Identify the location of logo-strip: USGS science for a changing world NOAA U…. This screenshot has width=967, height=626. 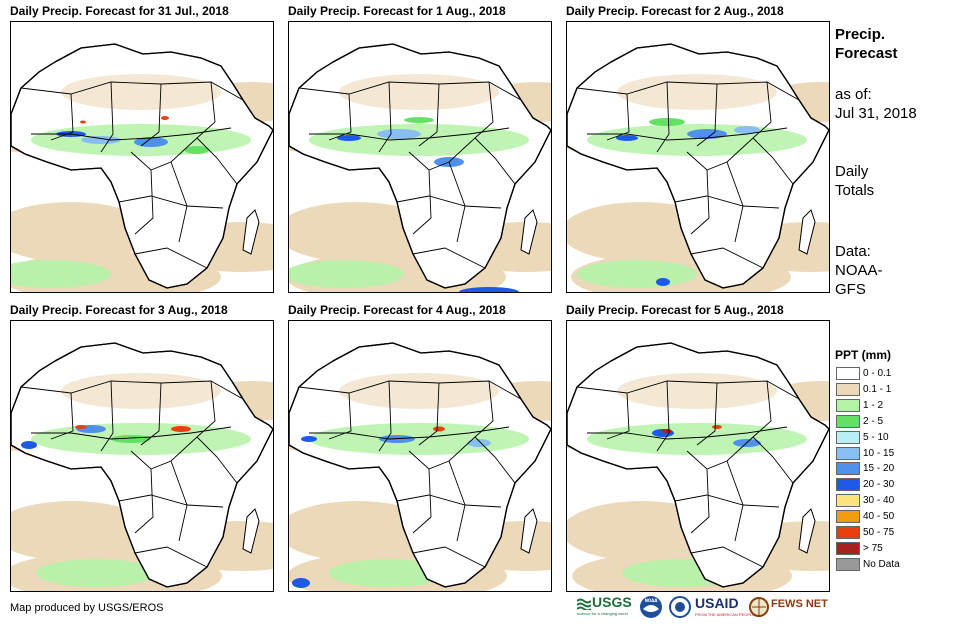
(702, 607).